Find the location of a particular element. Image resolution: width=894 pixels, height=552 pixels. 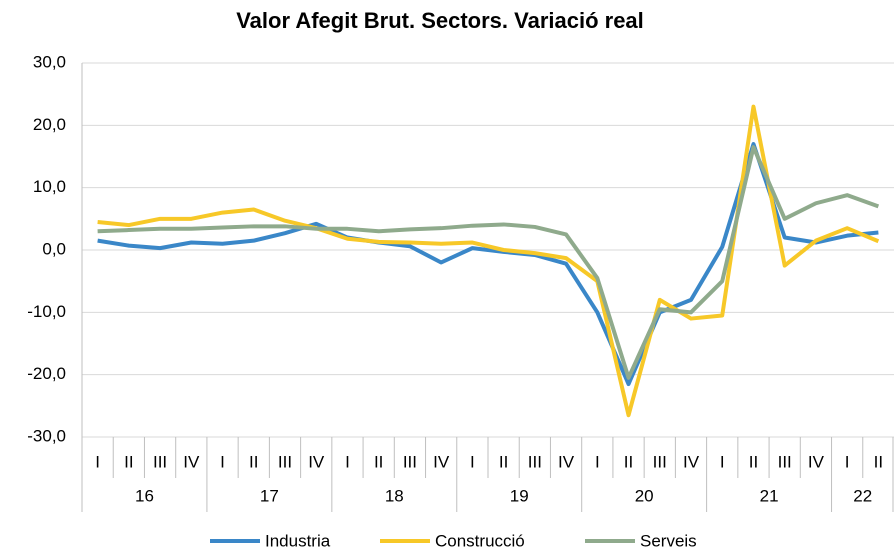

x-group-label: 18 is located at coordinates (394, 495).